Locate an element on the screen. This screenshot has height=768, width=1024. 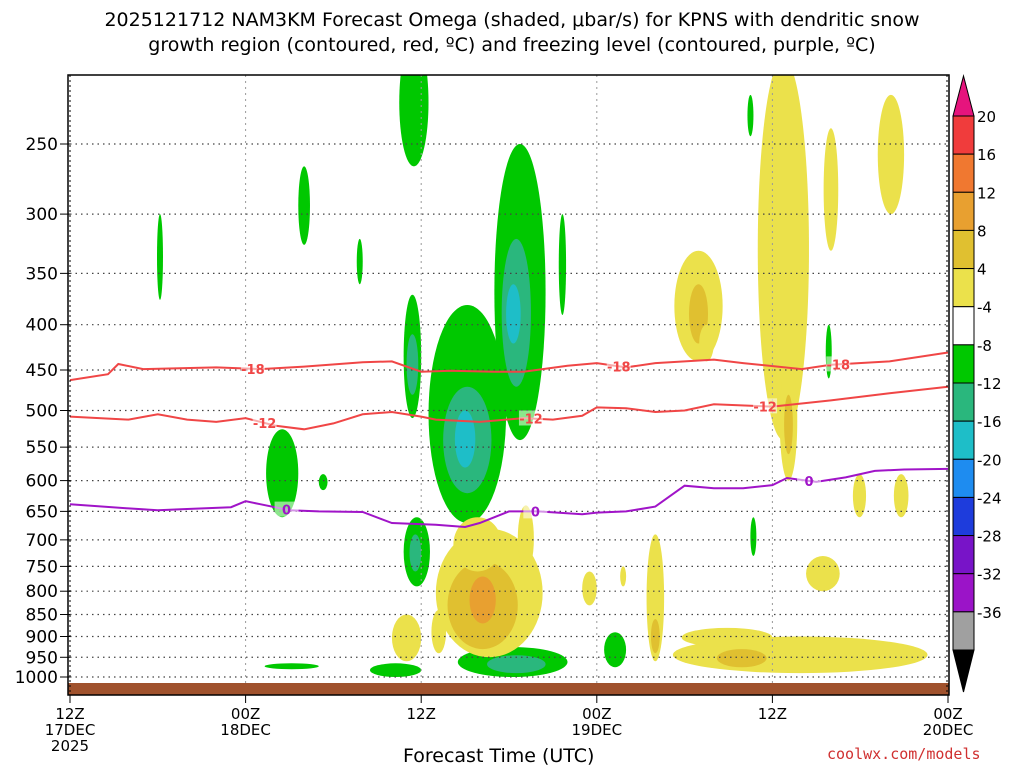
colorbar-label: -4 is located at coordinates (984, 308).